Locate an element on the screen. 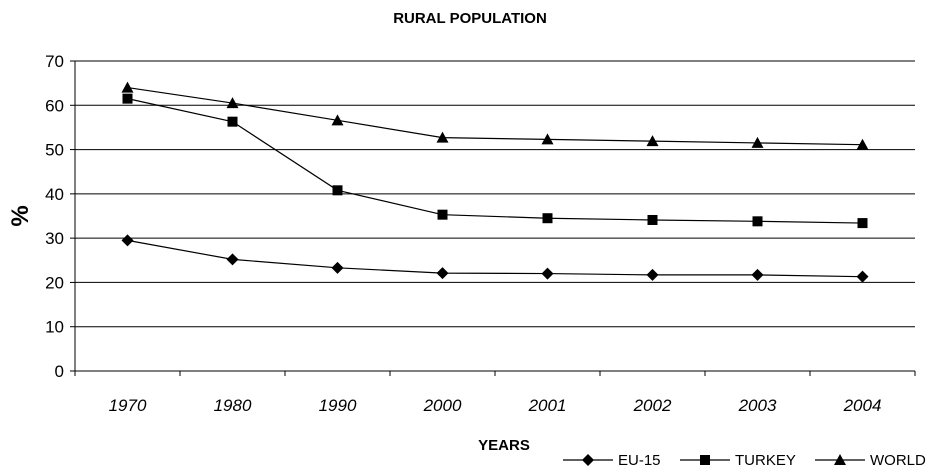 The height and width of the screenshot is (468, 939). chart-title: RURAL POPULATION is located at coordinates (470, 18).